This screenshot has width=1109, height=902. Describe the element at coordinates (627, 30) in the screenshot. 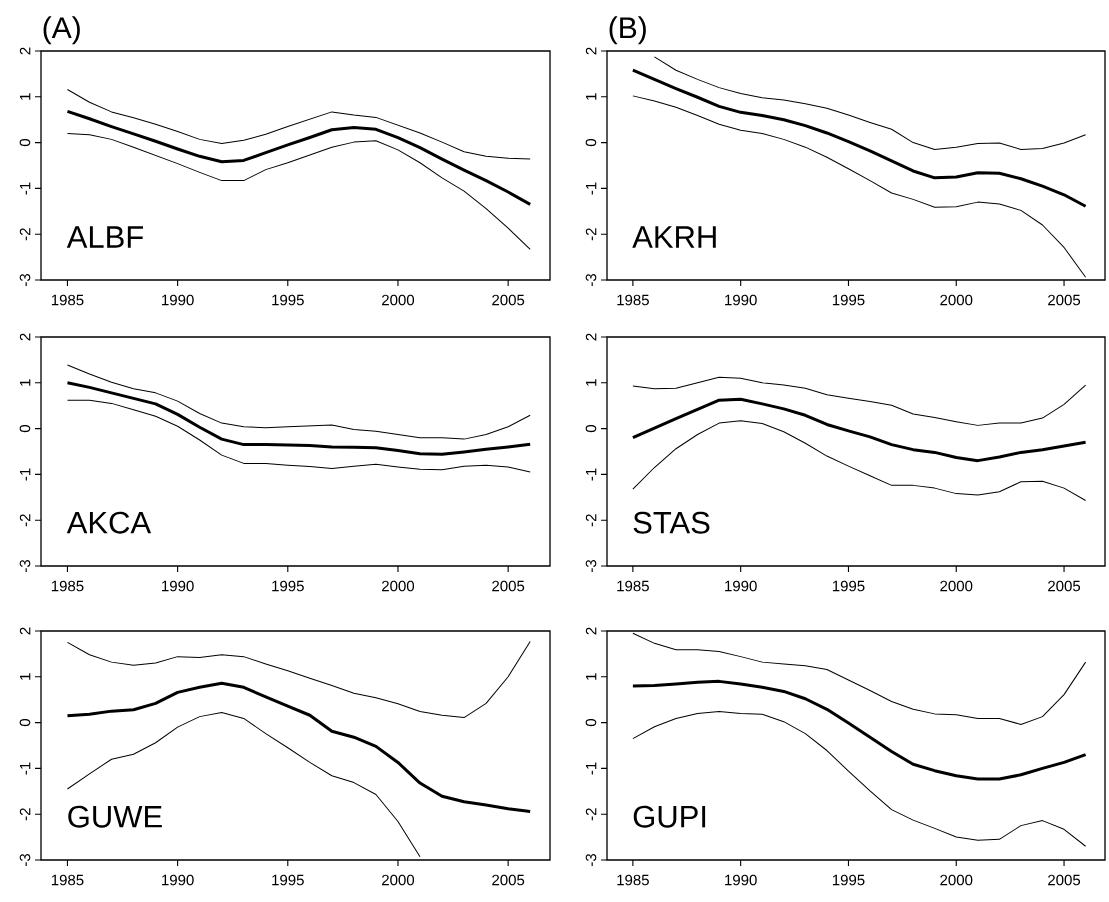

I see `chart-title: (B)` at that location.